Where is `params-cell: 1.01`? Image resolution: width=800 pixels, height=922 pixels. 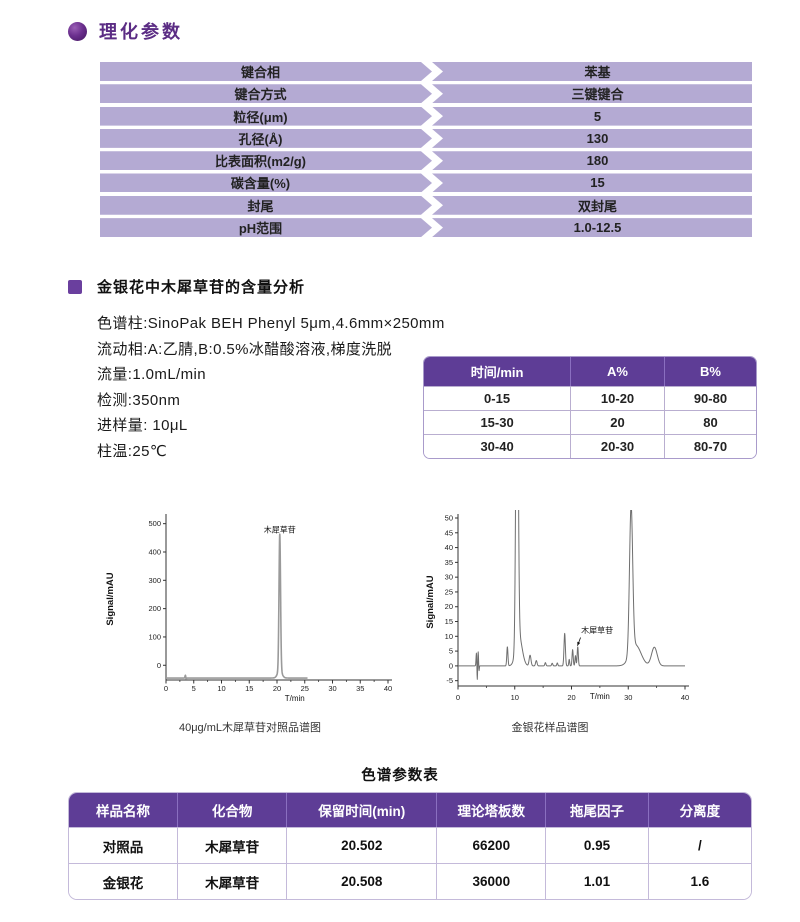
params-cell: 1.01 is located at coordinates (597, 881).